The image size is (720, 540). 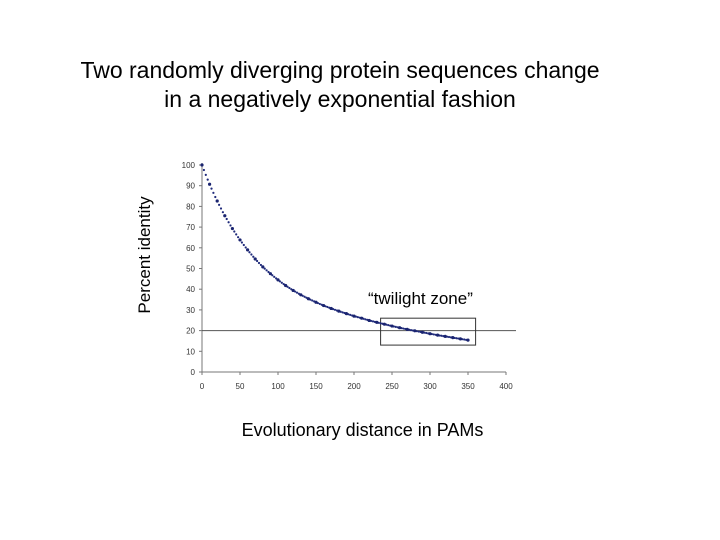 What do you see at coordinates (193, 372) in the screenshot?
I see `y-tick-label: 0` at bounding box center [193, 372].